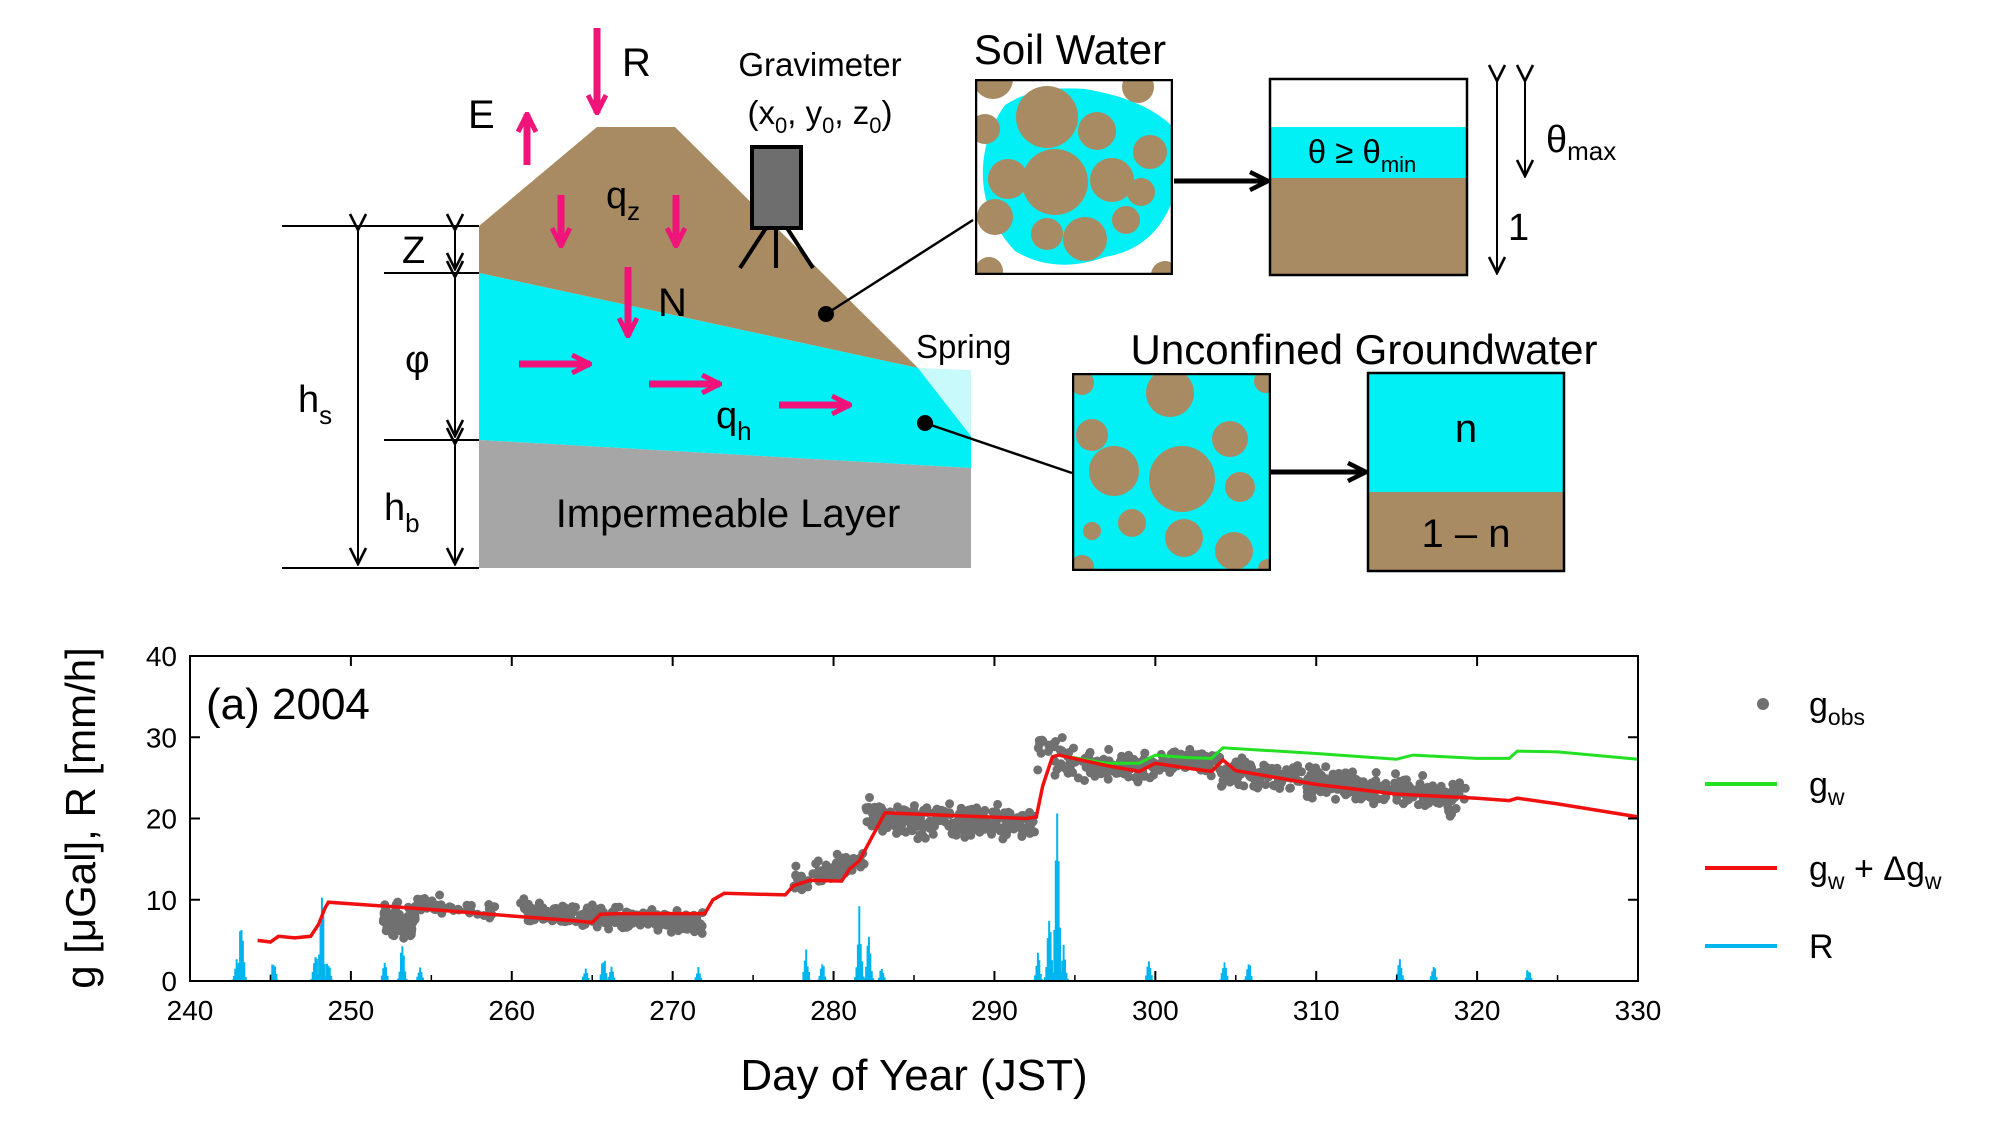  I want to click on spring-label: Spring, so click(963, 346).